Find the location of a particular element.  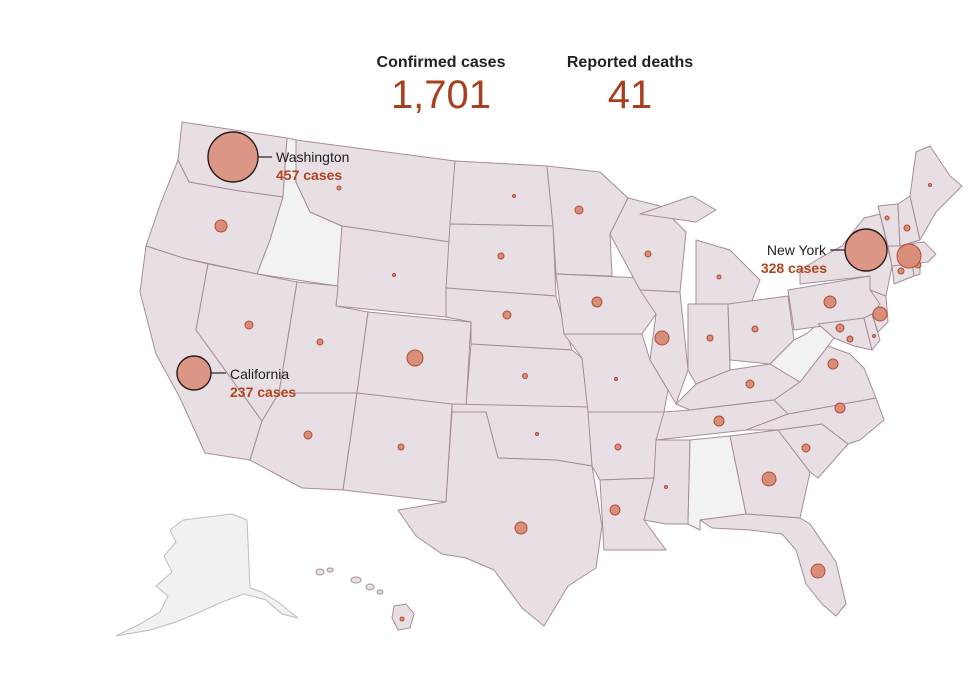

new-york-callout-count: 328 cases is located at coordinates (794, 268).